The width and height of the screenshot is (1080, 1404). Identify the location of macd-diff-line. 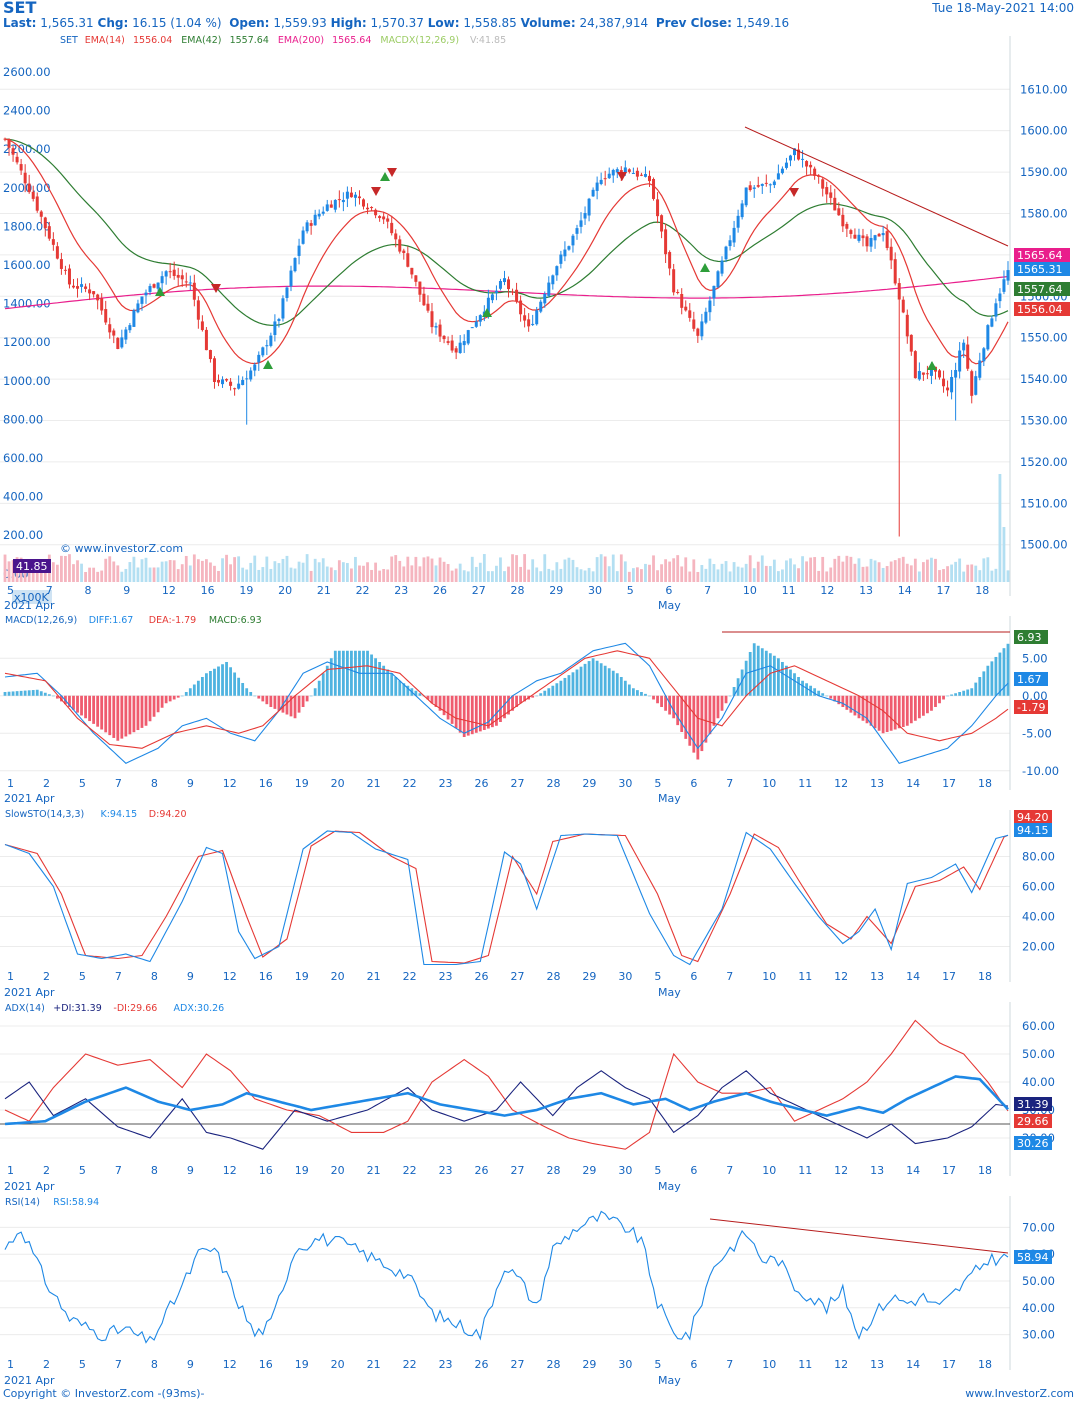
(506, 703).